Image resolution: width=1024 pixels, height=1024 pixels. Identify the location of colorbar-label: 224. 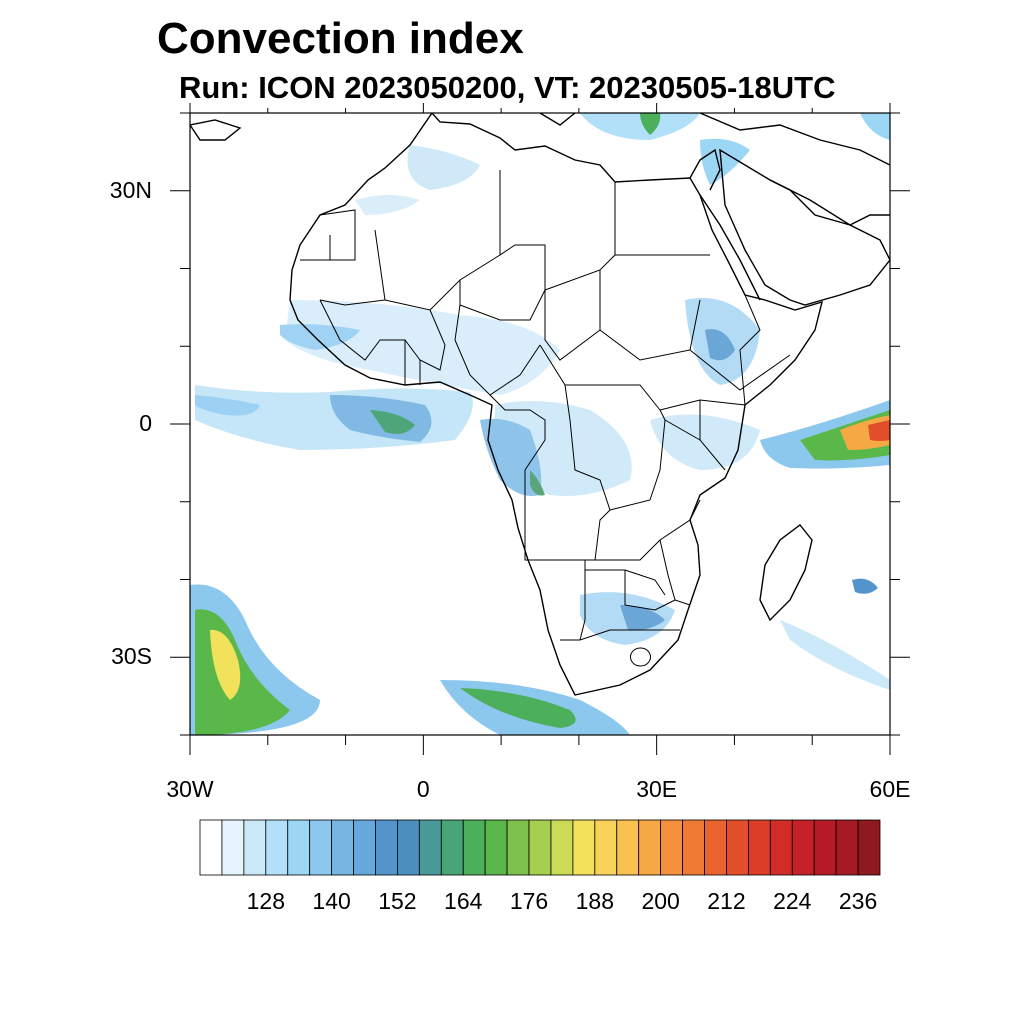
(792, 901).